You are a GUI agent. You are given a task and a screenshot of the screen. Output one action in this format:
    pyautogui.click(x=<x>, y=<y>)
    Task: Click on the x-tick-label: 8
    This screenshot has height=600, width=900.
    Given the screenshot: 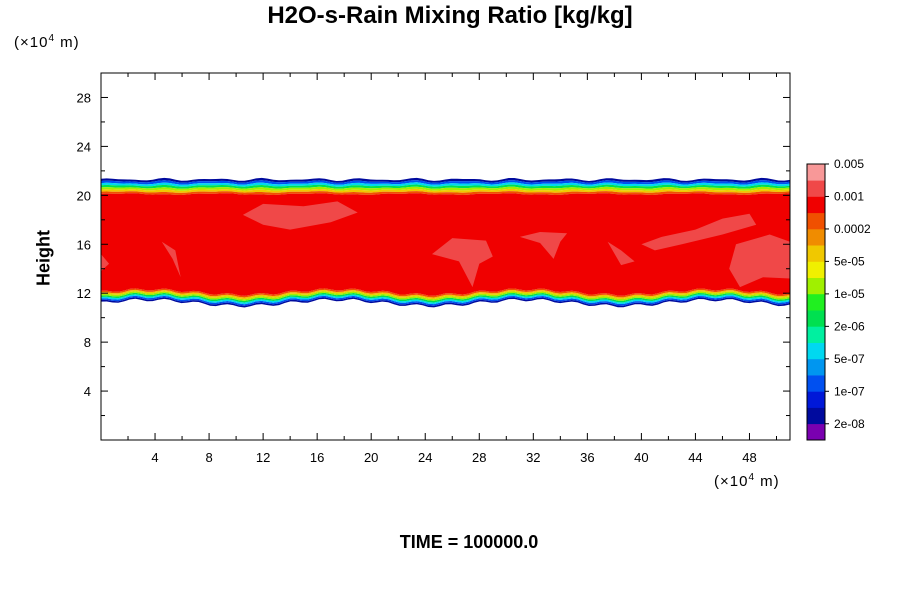 What is the action you would take?
    pyautogui.click(x=208, y=457)
    